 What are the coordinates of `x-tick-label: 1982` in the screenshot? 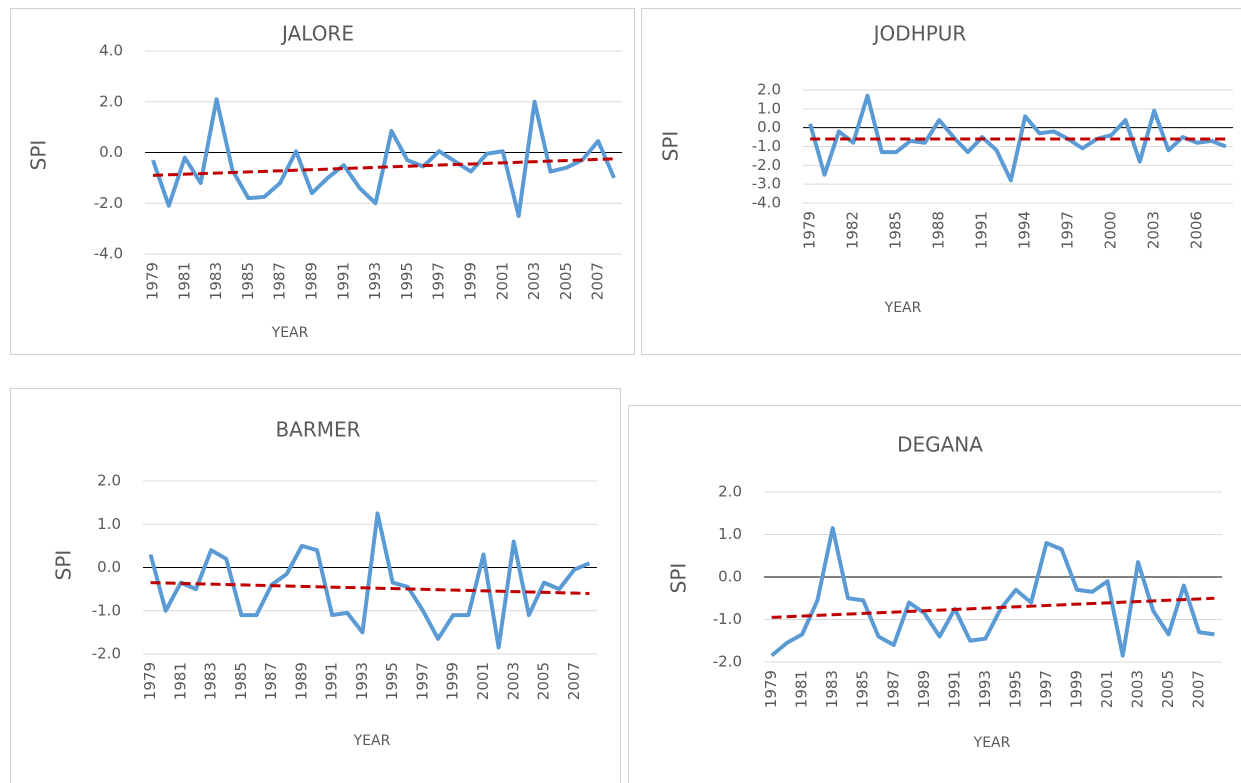 It's located at (853, 230).